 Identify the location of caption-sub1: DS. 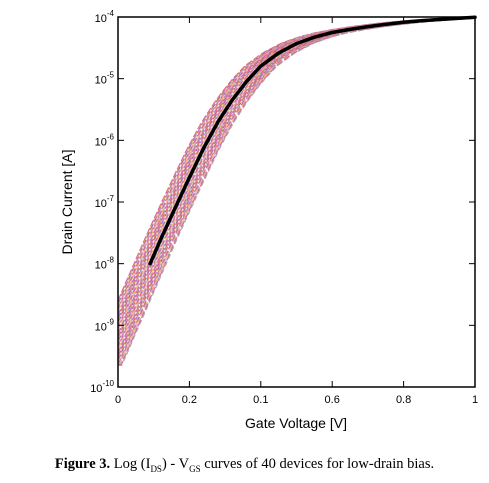
(156, 468).